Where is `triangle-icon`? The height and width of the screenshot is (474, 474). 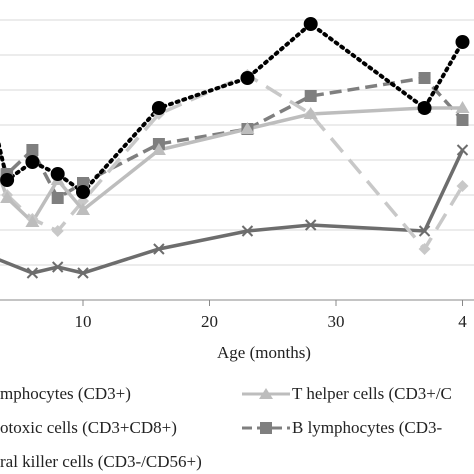
triangle-icon is located at coordinates (266, 393).